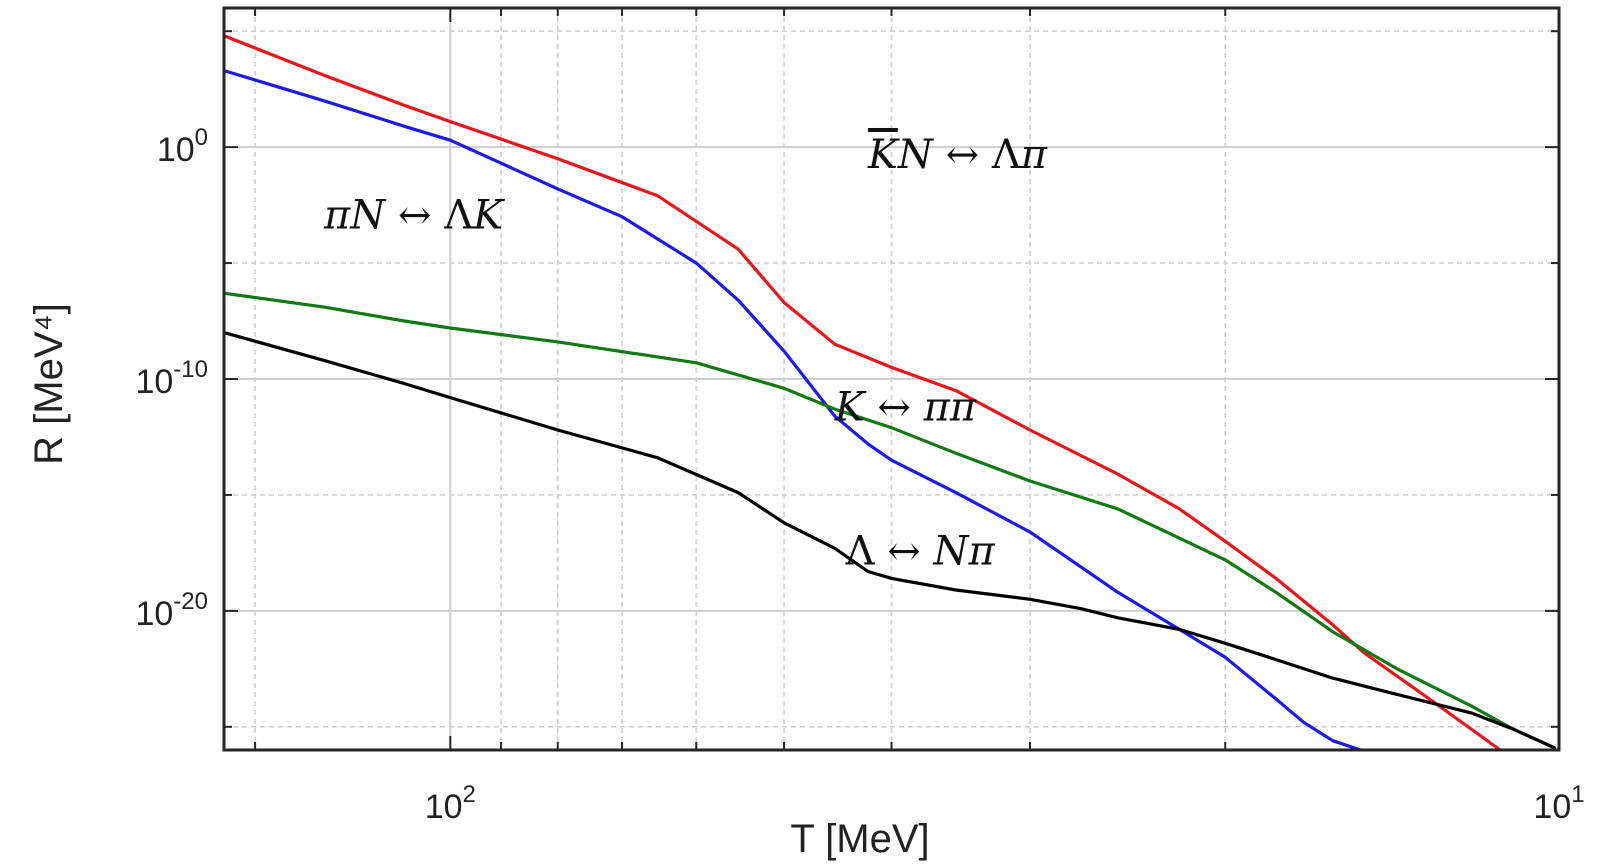 The image size is (1617, 866). What do you see at coordinates (450, 803) in the screenshot?
I see `x-tick-label: 10²` at bounding box center [450, 803].